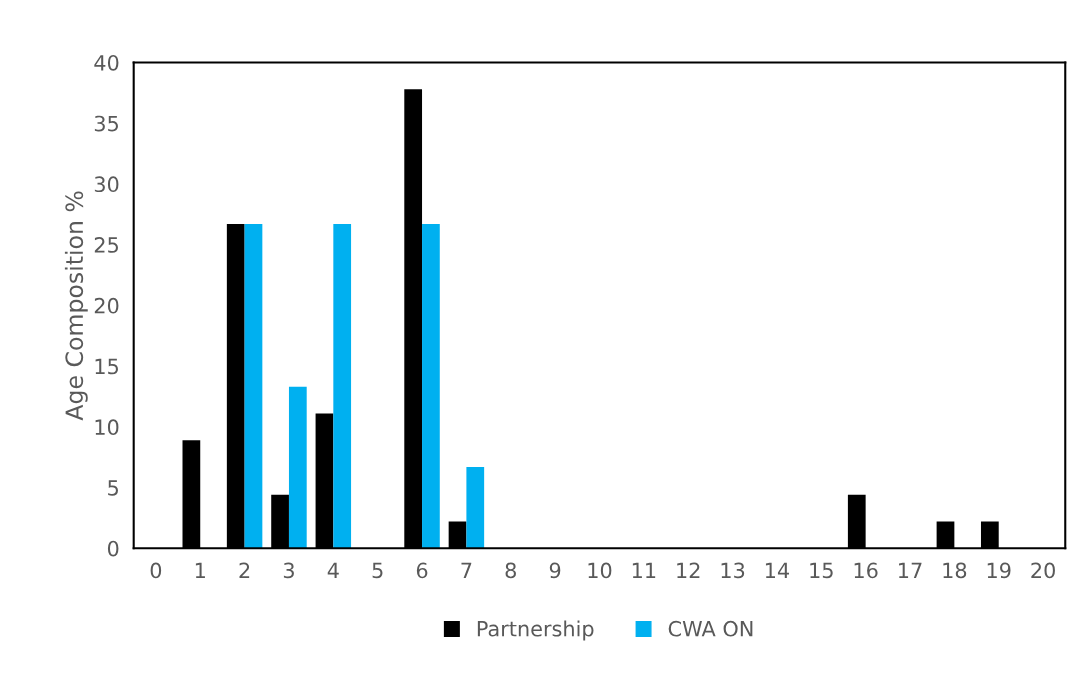 Image resolution: width=1087 pixels, height=694 pixels. Describe the element at coordinates (333, 570) in the screenshot. I see `x-tick-label: 4` at that location.